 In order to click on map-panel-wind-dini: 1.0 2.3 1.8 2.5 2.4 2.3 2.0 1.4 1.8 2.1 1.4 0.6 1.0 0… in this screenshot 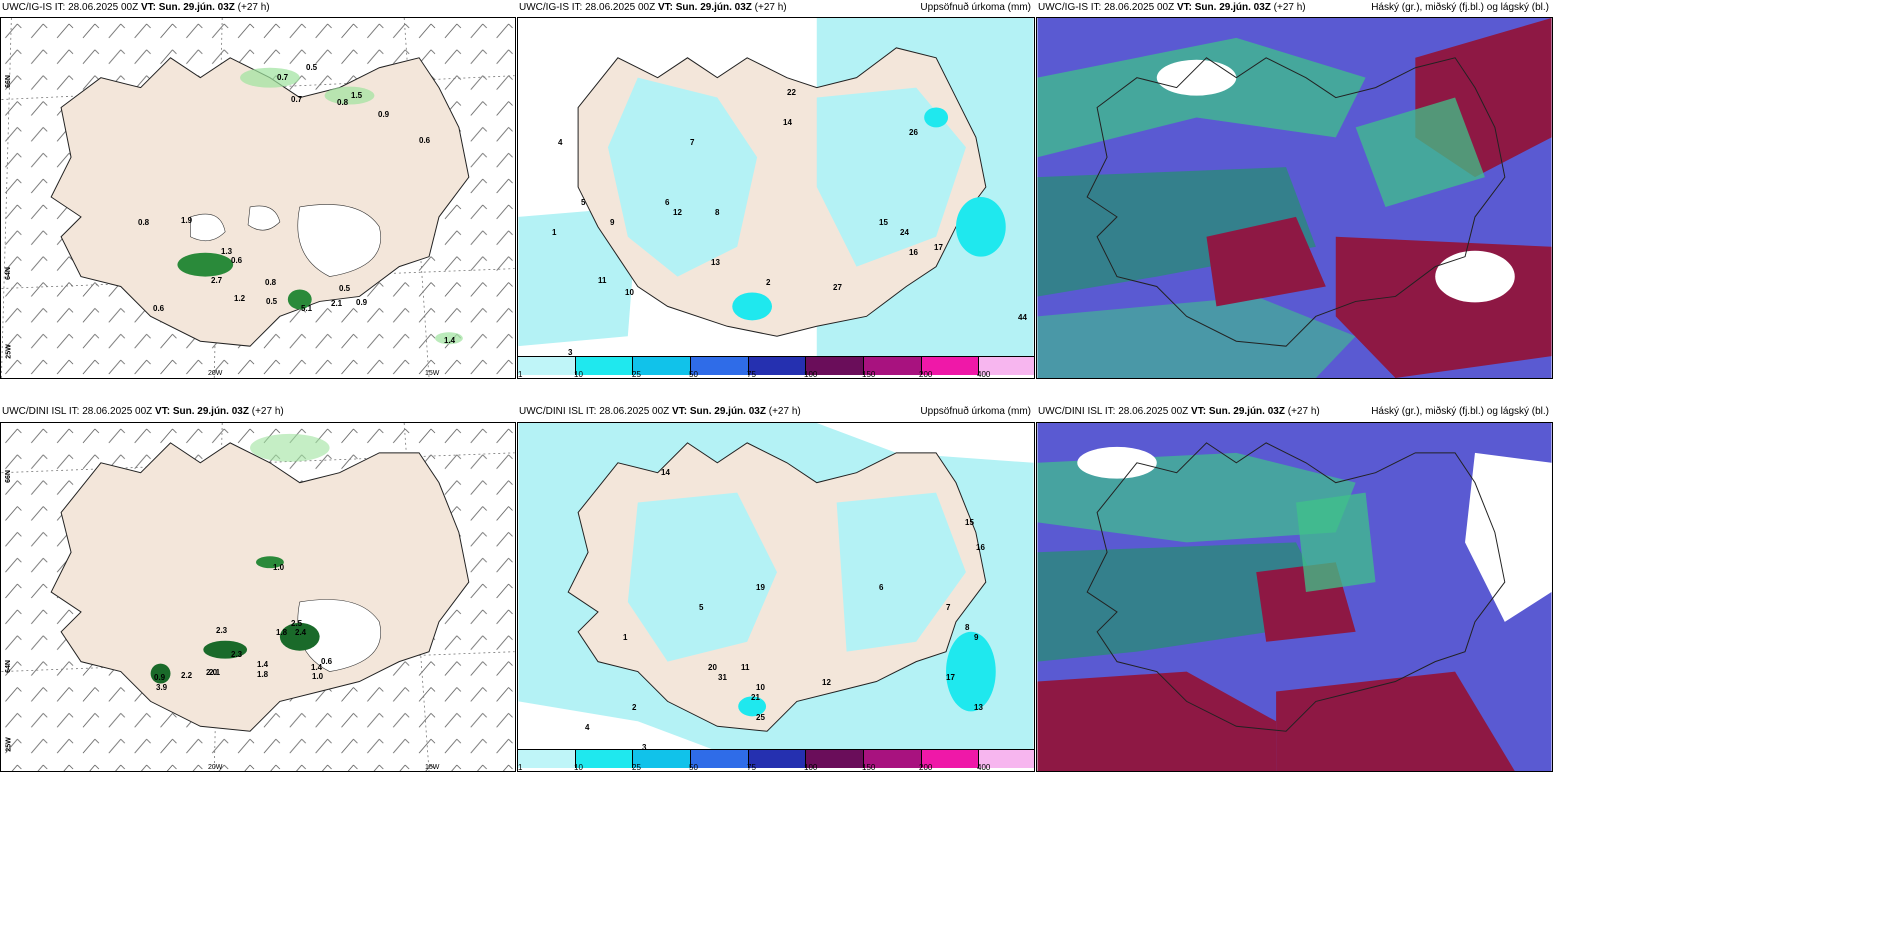, I will do `click(258, 597)`.